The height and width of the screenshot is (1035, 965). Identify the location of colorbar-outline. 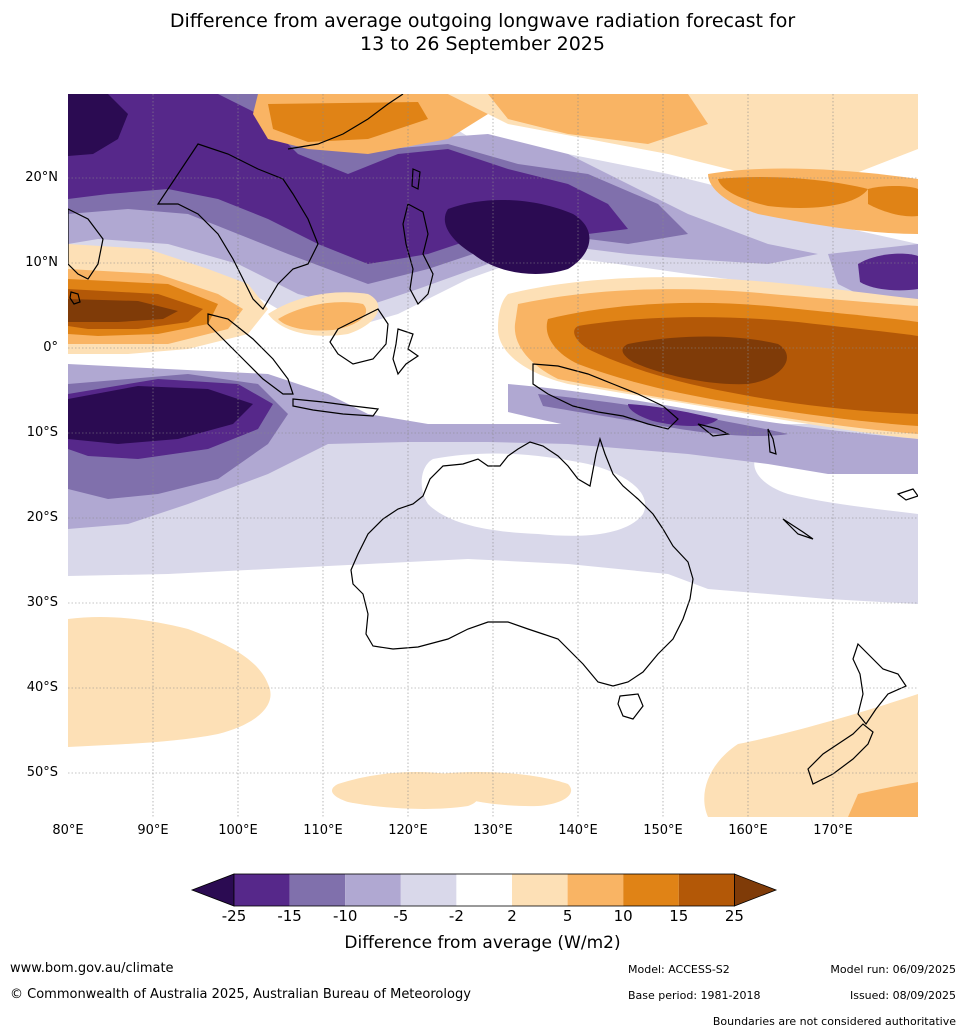
(484, 890).